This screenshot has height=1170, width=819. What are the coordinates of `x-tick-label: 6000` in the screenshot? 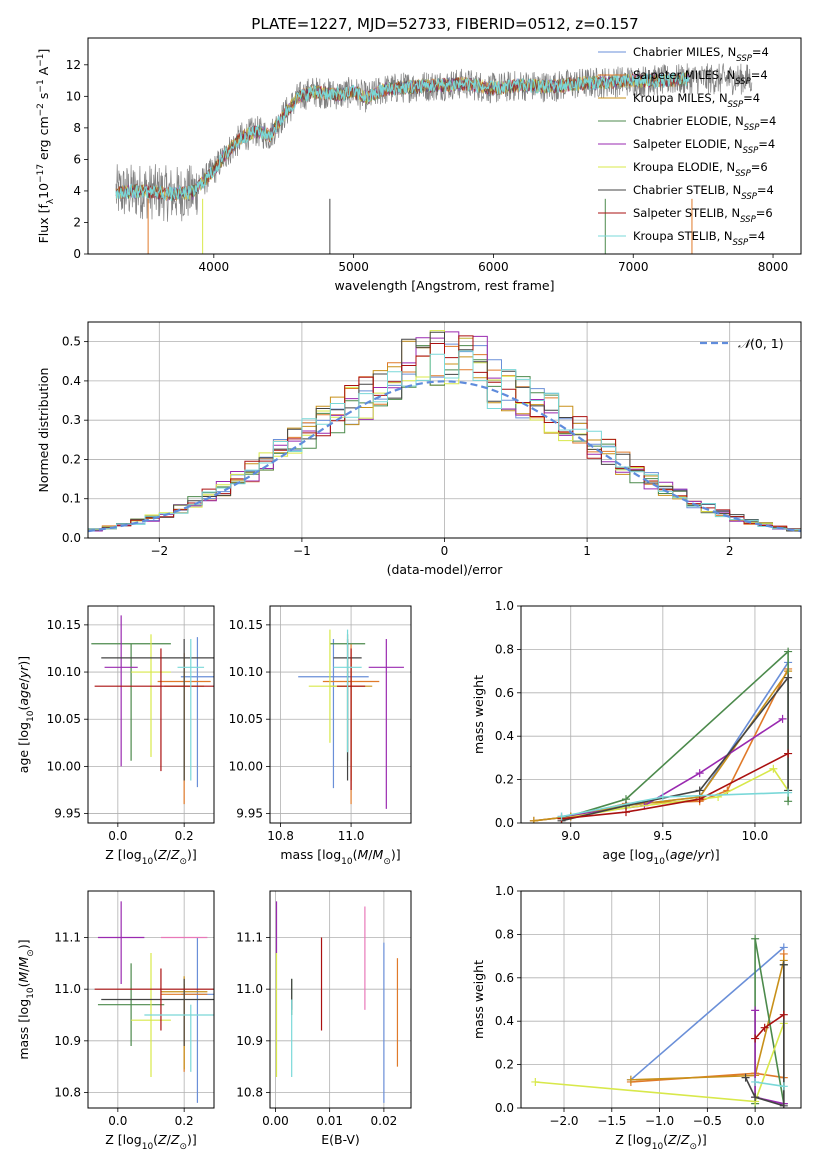 It's located at (493, 267).